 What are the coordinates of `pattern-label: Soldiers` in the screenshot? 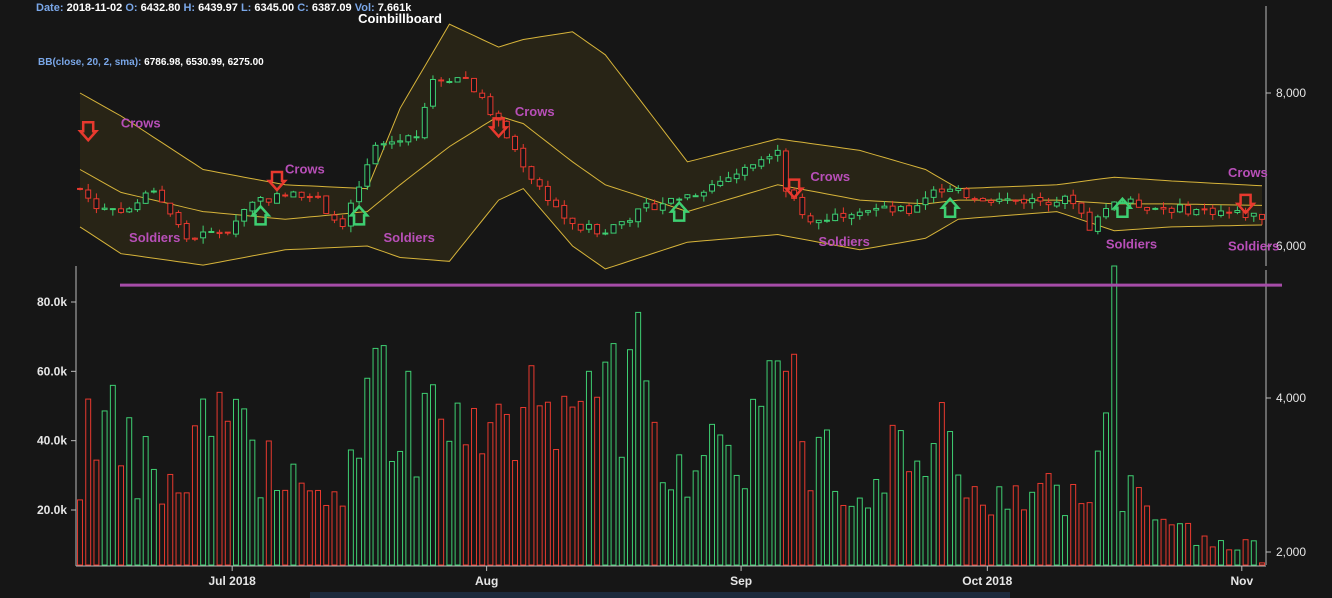 It's located at (154, 237).